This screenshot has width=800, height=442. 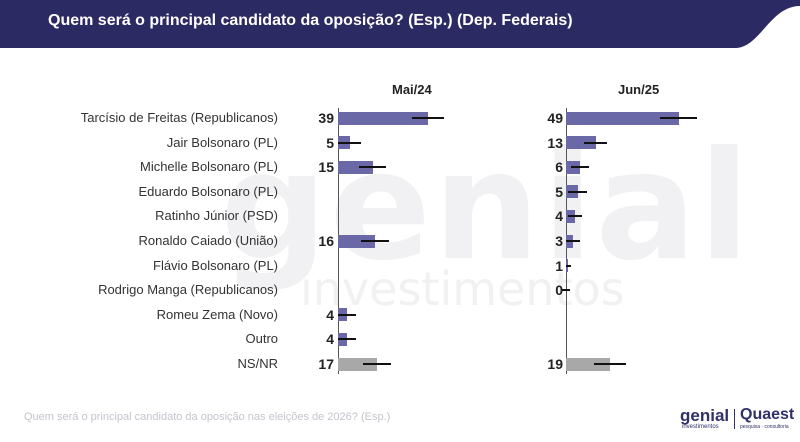 I want to click on data-label: 3, so click(x=559, y=241).